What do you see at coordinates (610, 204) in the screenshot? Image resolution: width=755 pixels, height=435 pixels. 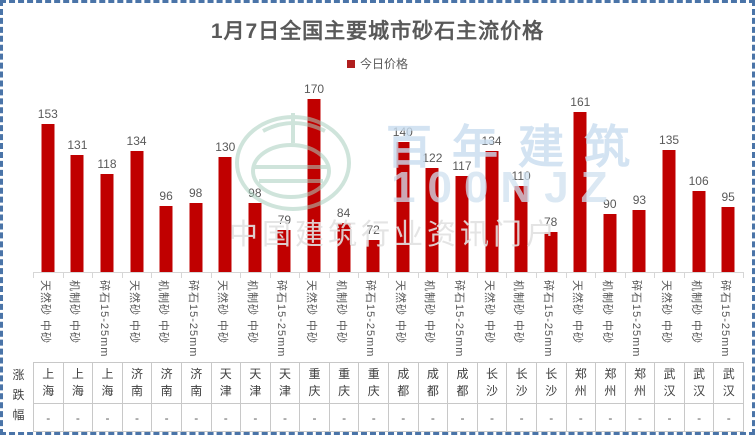 I see `bar-value-label: 90` at bounding box center [610, 204].